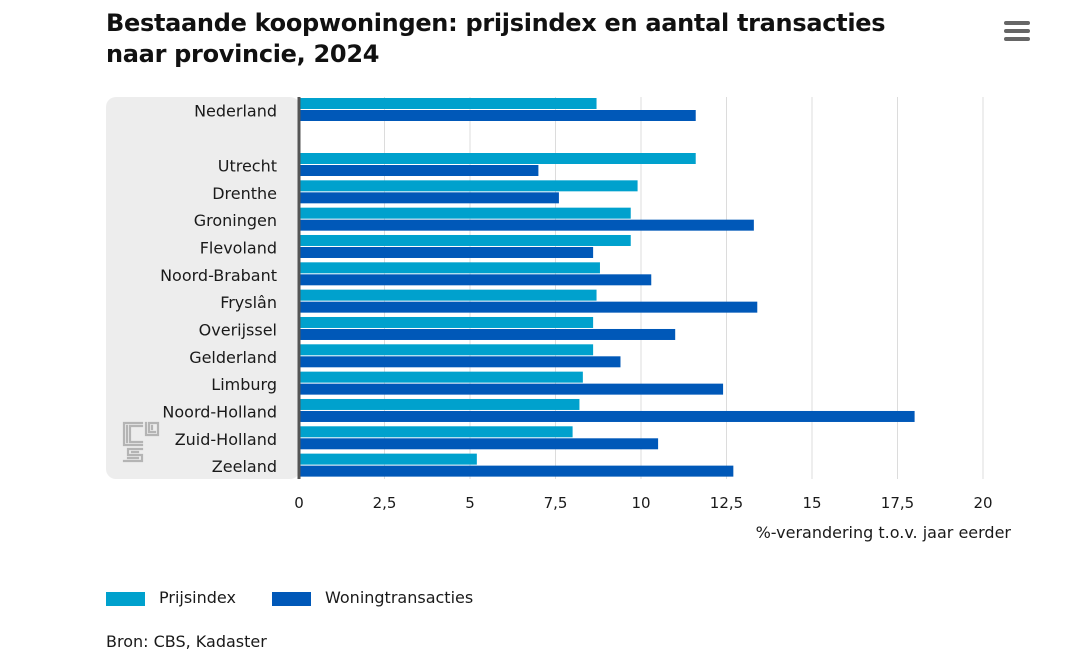 This screenshot has width=1080, height=660. Describe the element at coordinates (460, 362) in the screenshot. I see `bar-woningtransacties-gelderland` at that location.